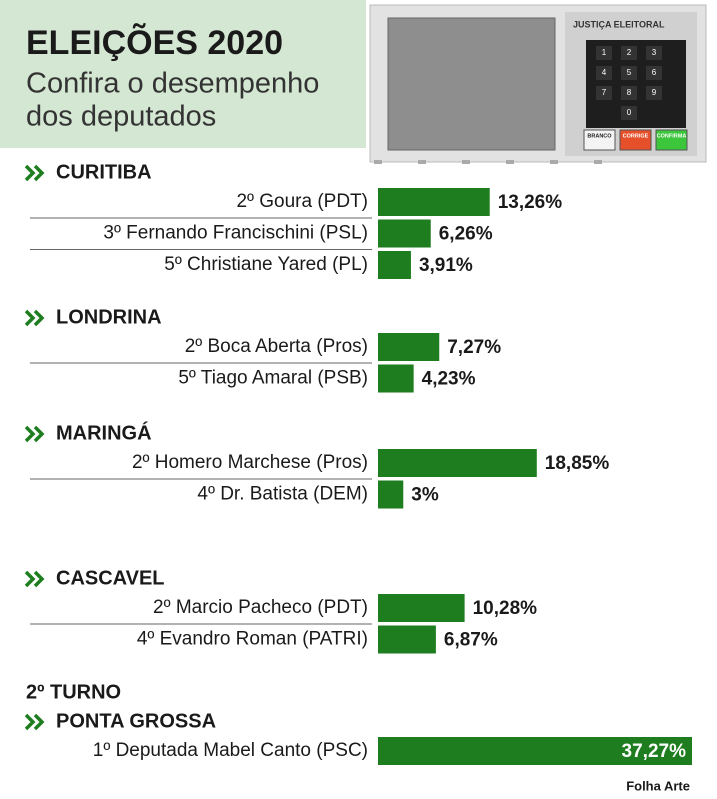 This screenshot has width=717, height=799. What do you see at coordinates (599, 136) in the screenshot?
I see `button-label: BRANCO` at bounding box center [599, 136].